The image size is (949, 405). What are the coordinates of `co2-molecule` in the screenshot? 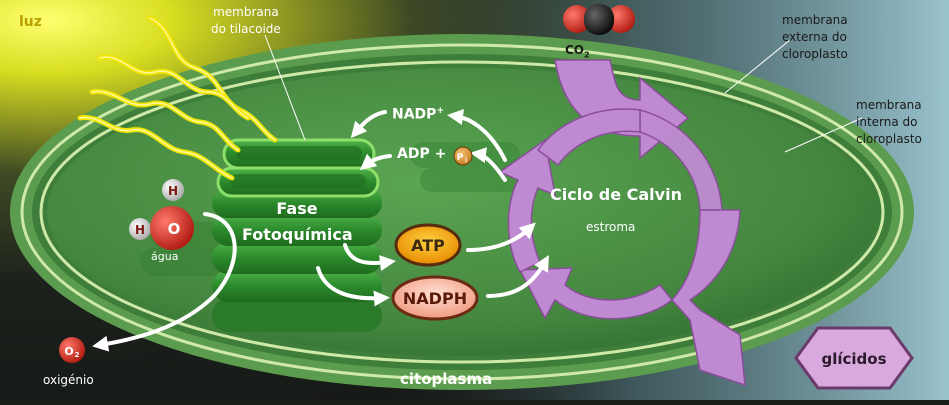 It's located at (599, 19).